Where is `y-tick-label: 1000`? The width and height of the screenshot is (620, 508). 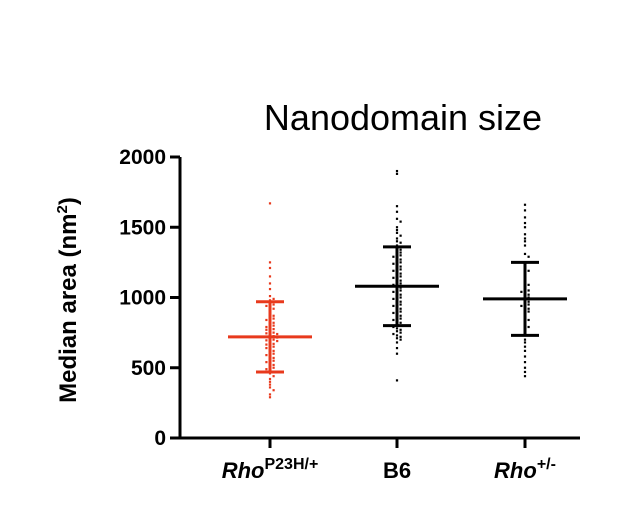
y-tick-label: 1000 is located at coordinates (142, 298).